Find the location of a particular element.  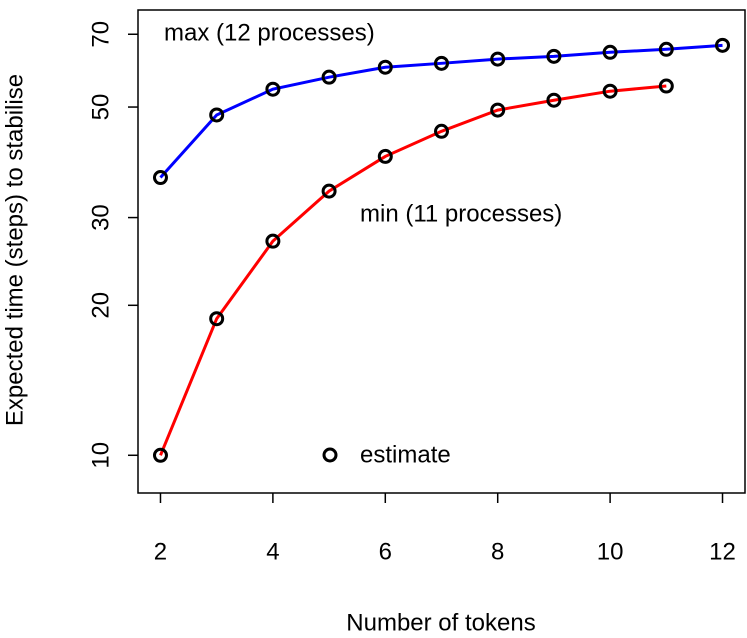

y-tick-label: 10 is located at coordinates (100, 455).